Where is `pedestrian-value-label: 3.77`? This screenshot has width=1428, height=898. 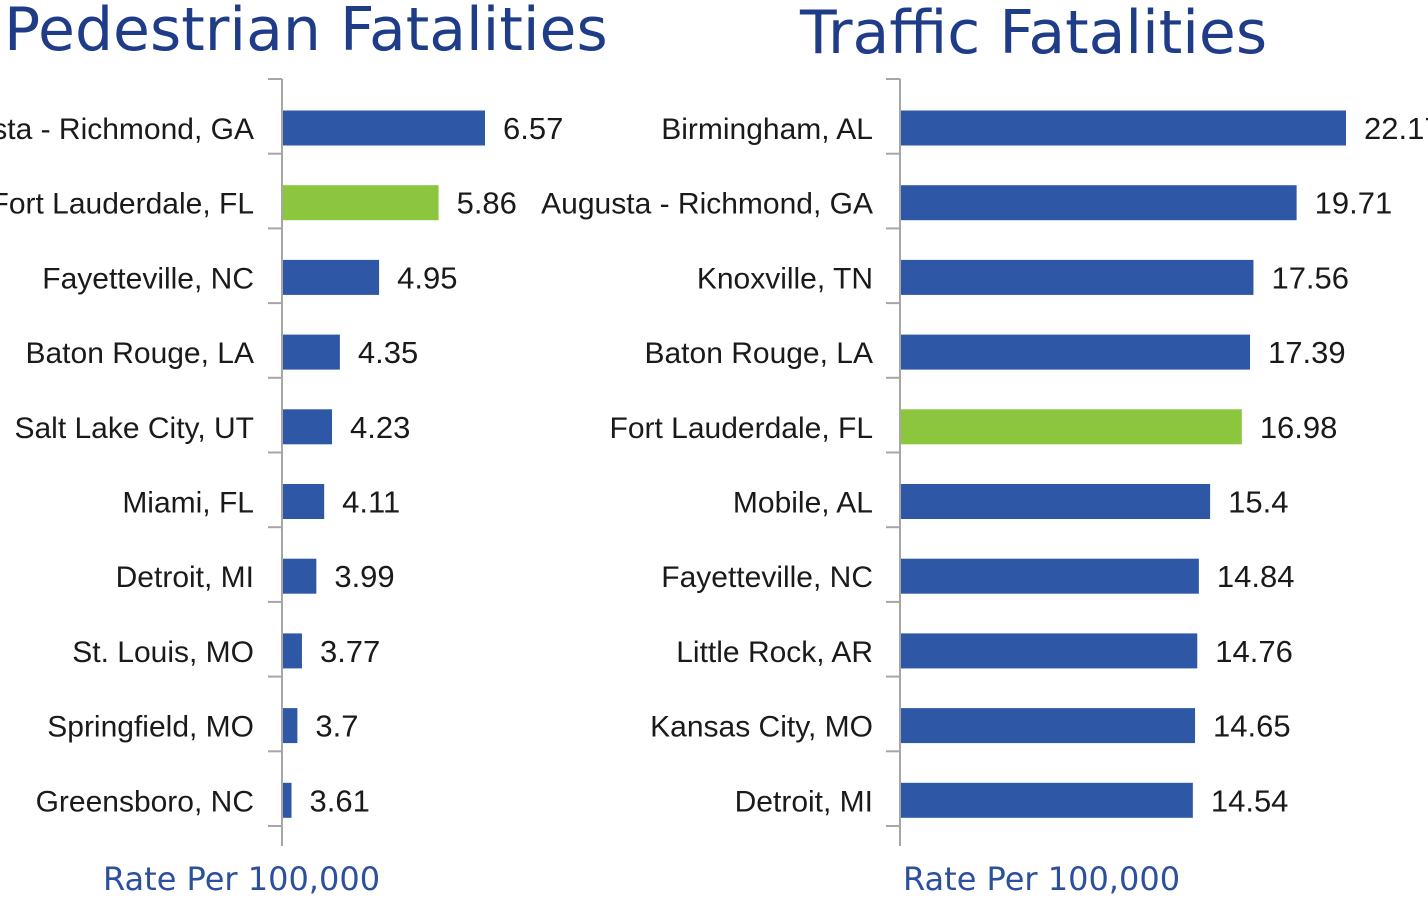 pedestrian-value-label: 3.77 is located at coordinates (350, 651).